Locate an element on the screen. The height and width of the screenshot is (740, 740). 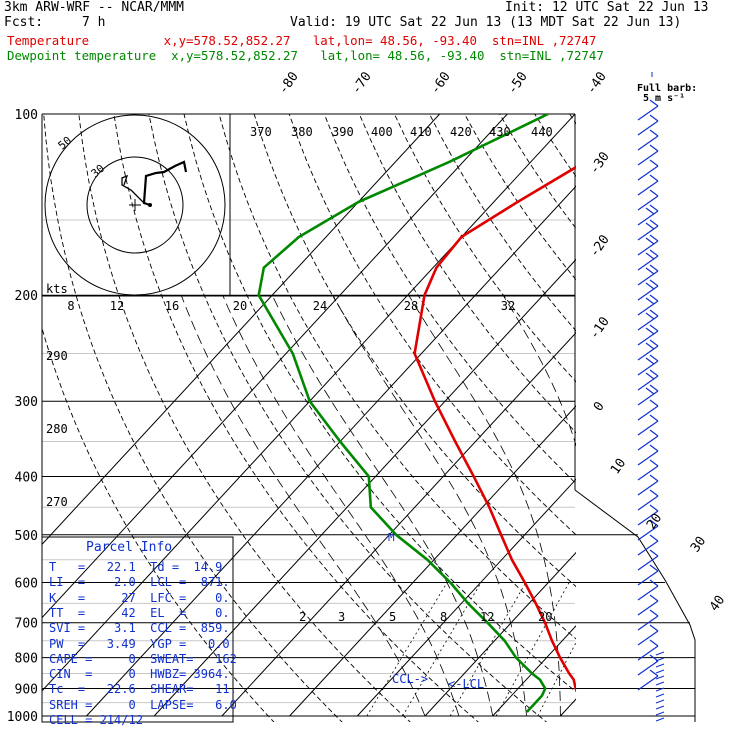
theta-label: 410 is located at coordinates (421, 132).